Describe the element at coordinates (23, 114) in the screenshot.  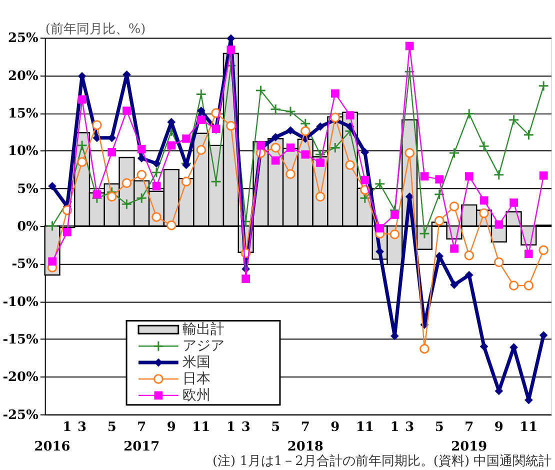
I see `y-tick-label: 15%` at that location.